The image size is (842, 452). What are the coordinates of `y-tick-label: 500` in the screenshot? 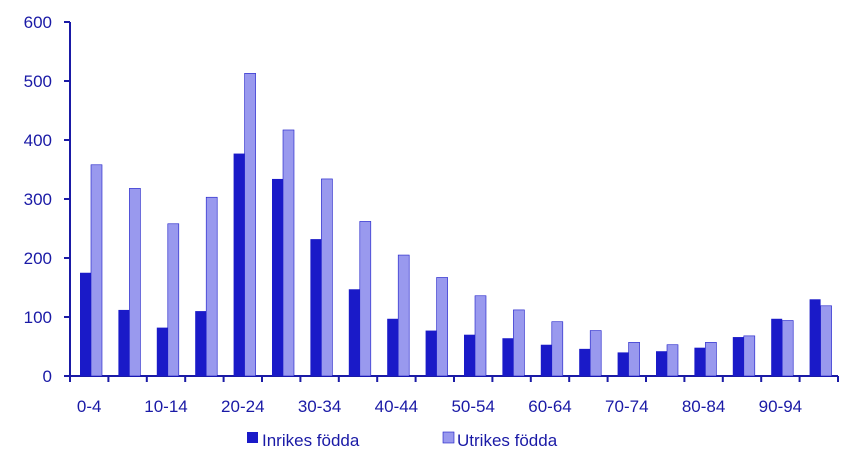 It's located at (38, 81).